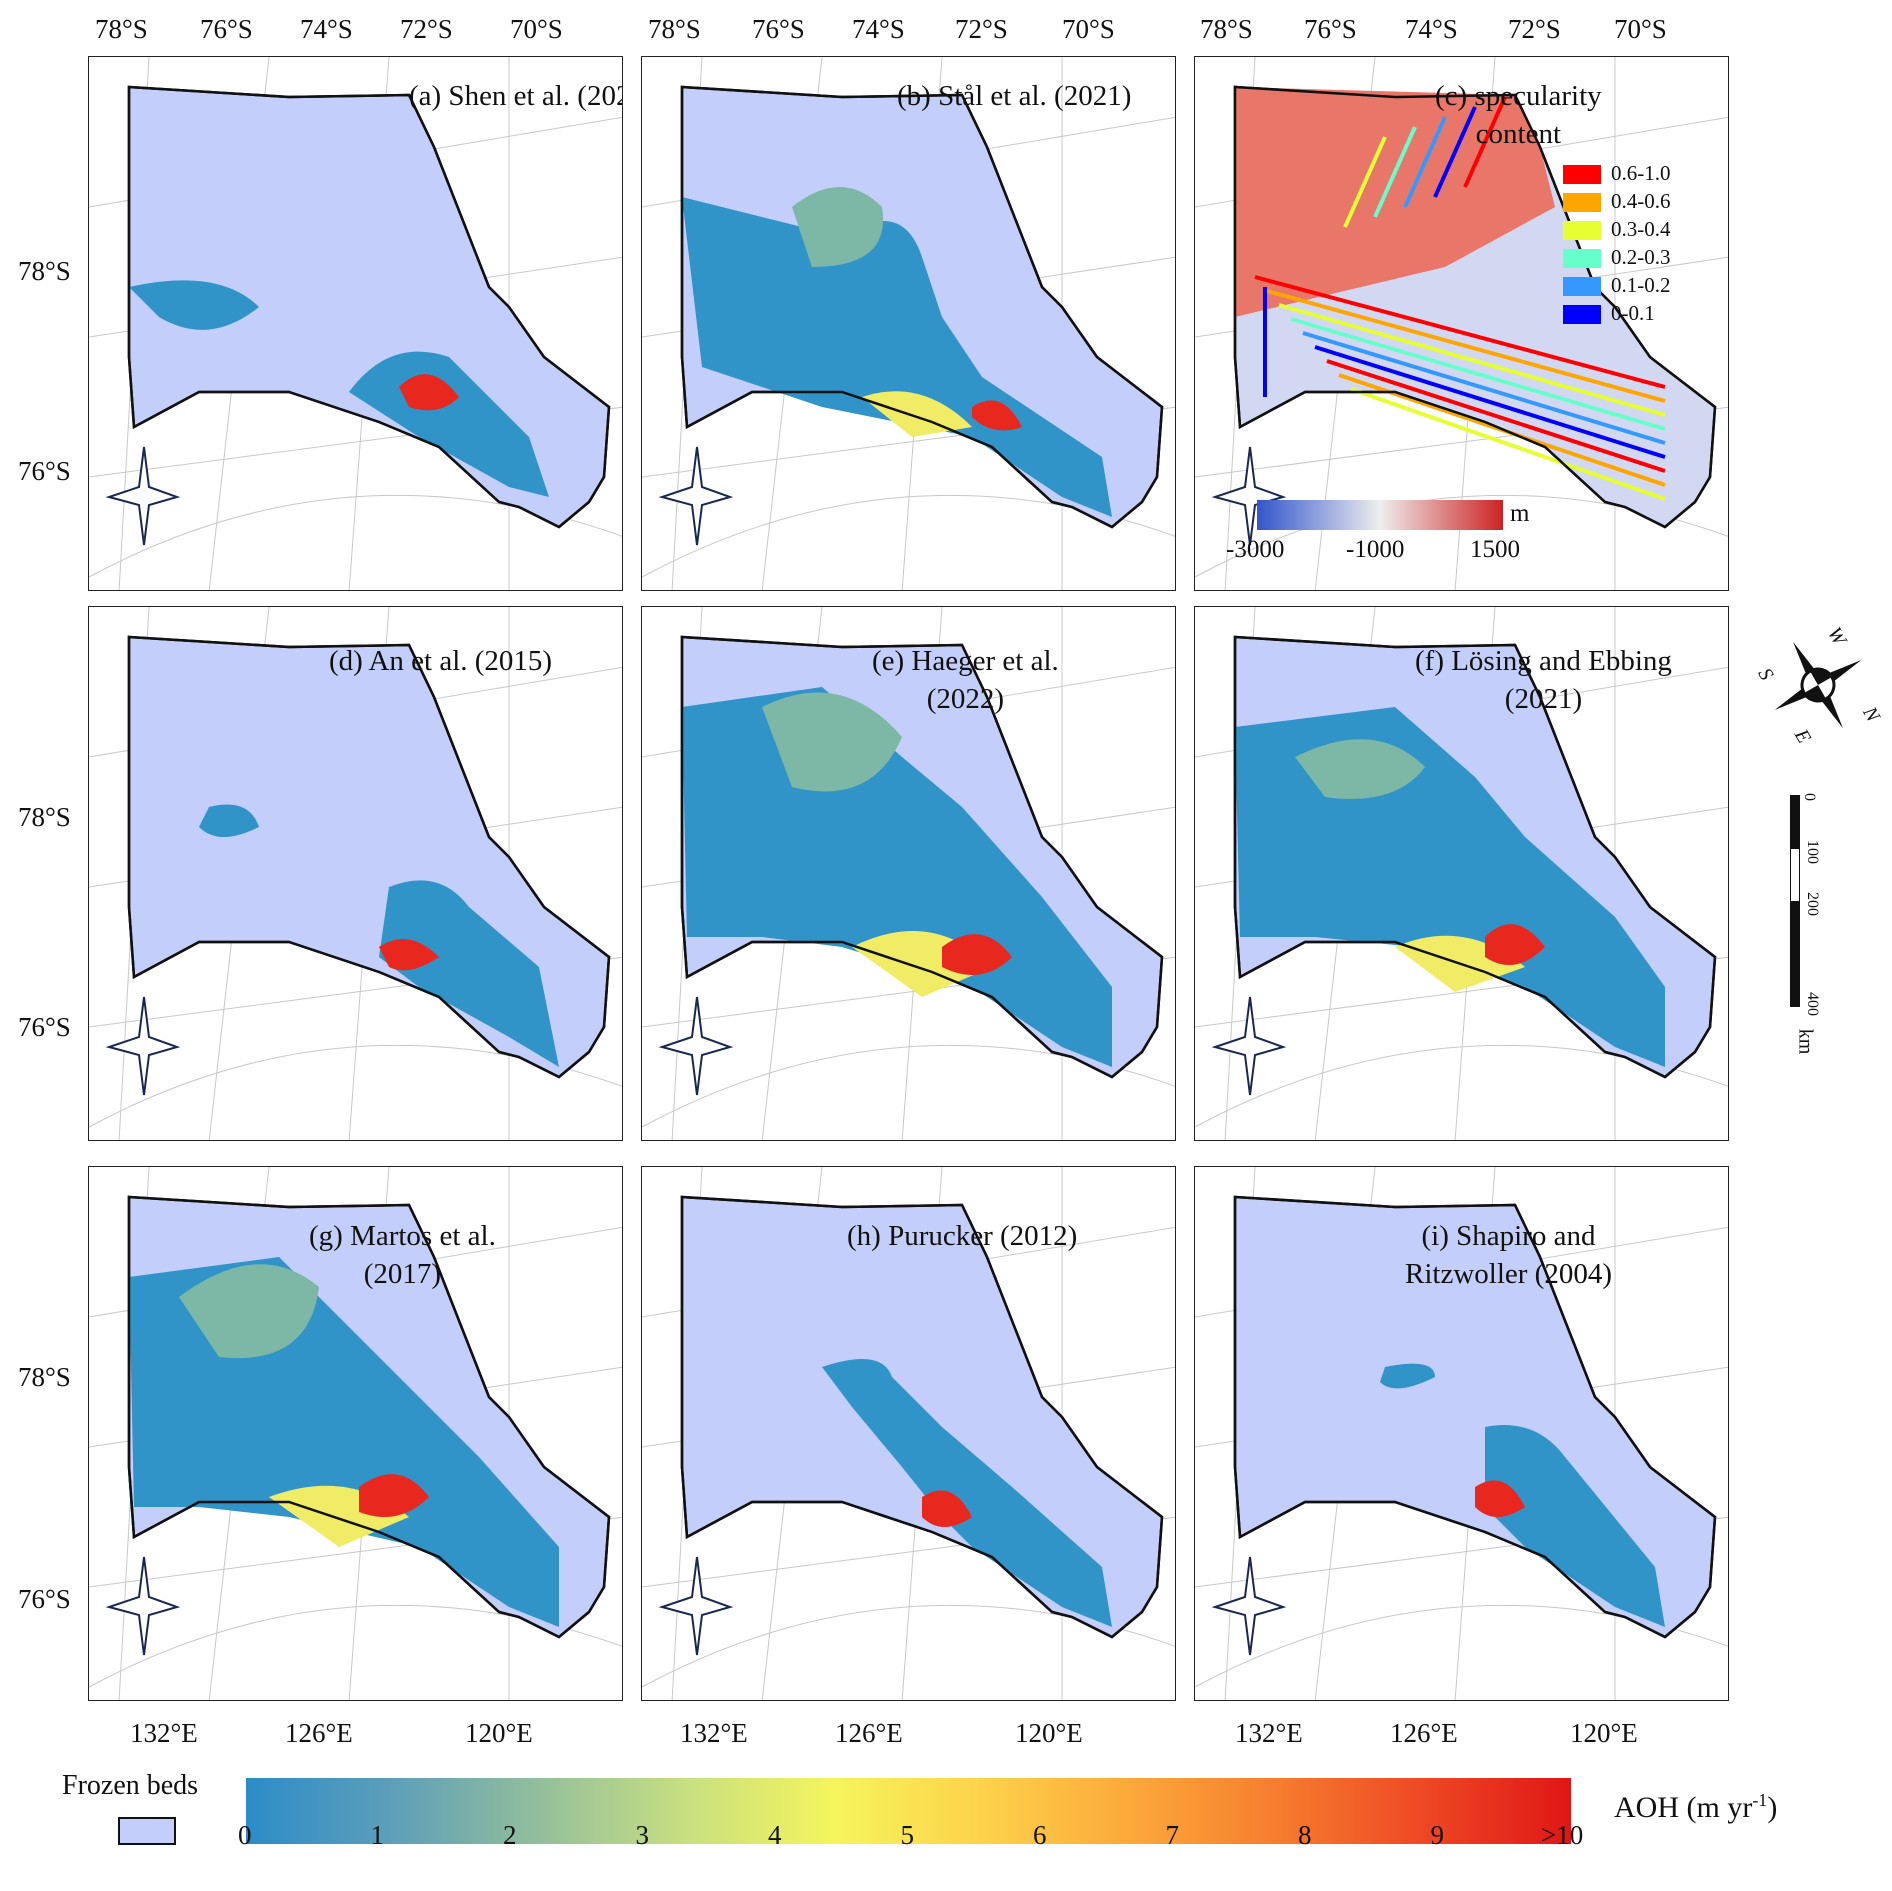 This screenshot has height=1891, width=1892. Describe the element at coordinates (907, 1835) in the screenshot. I see `aoh-tick: 5` at that location.